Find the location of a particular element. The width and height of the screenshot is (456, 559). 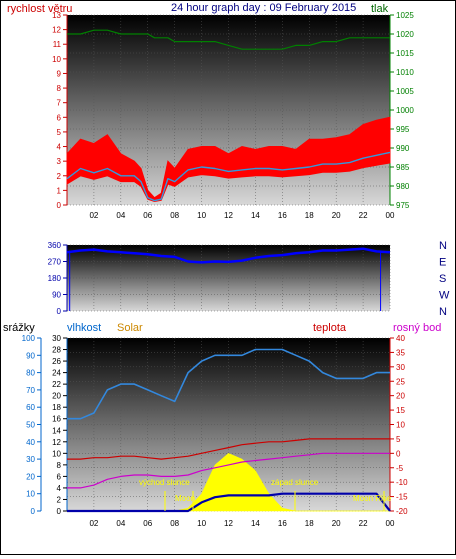

time-tick-label: 20 is located at coordinates (336, 523).